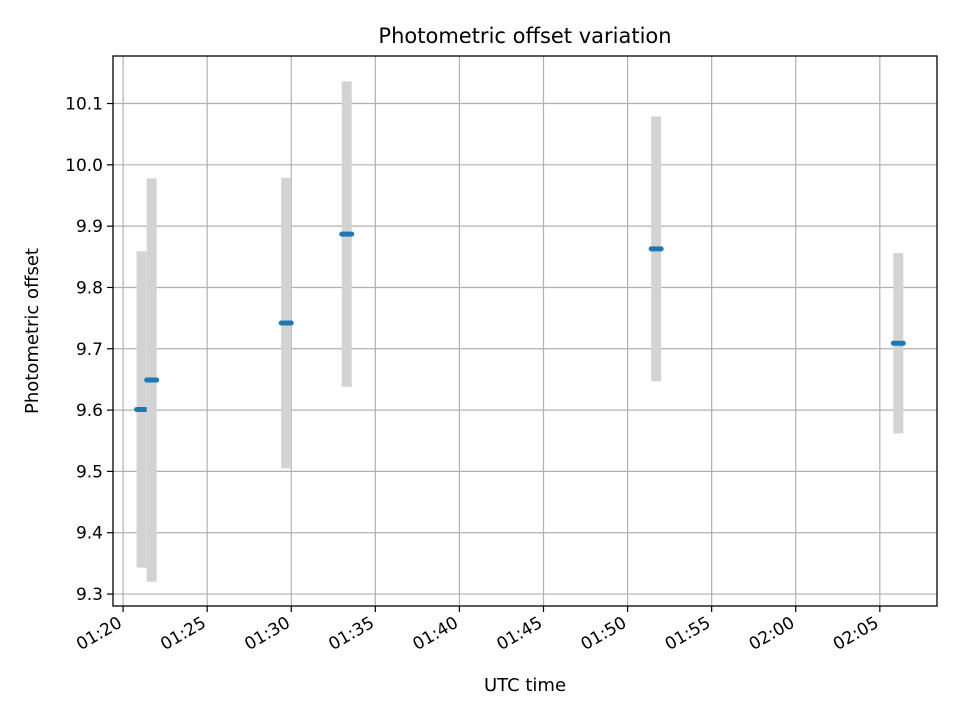  I want to click on chart-title: Photometric offset variation, so click(524, 36).